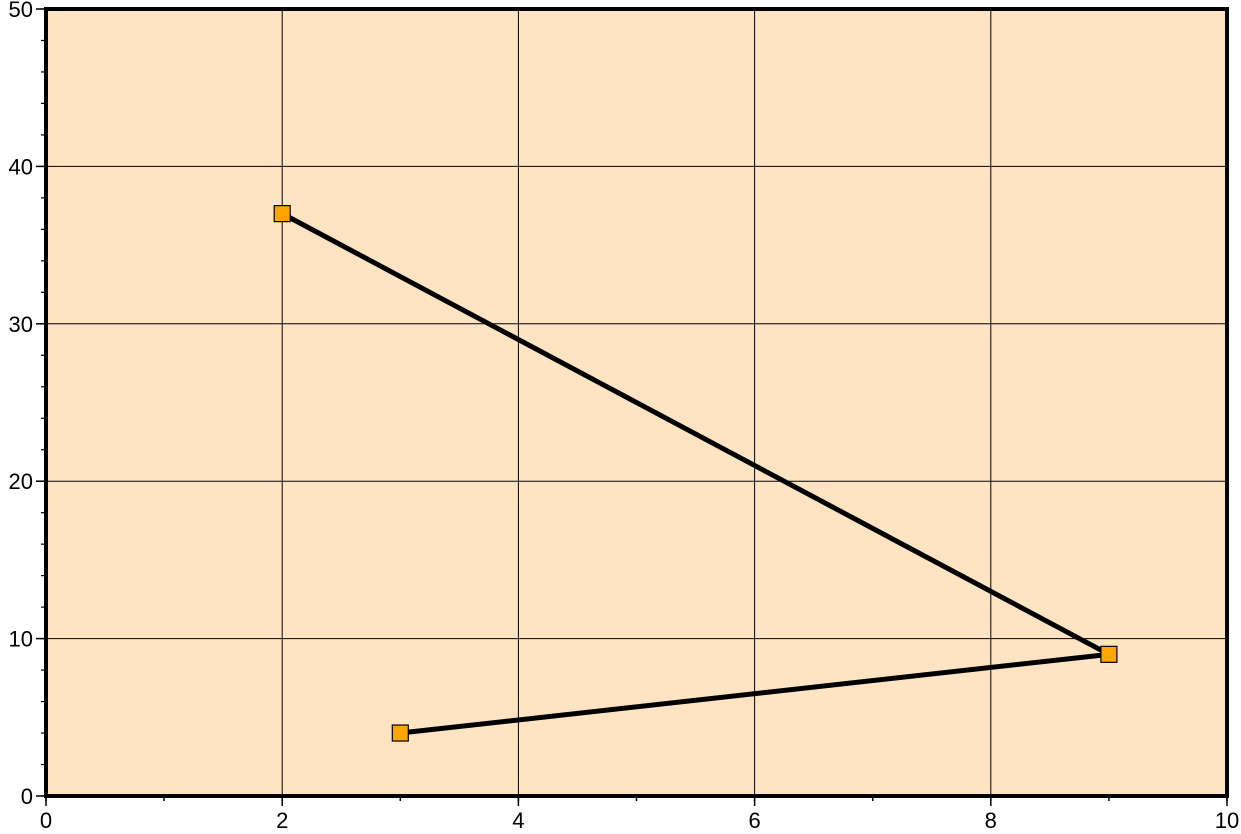  What do you see at coordinates (754, 820) in the screenshot?
I see `x-tick-label: 6` at bounding box center [754, 820].